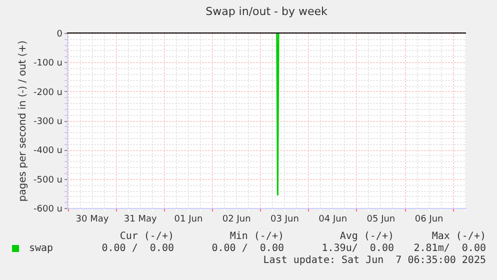 The height and width of the screenshot is (280, 497). Describe the element at coordinates (188, 219) in the screenshot. I see `x-tick-label: 01 Jun` at that location.